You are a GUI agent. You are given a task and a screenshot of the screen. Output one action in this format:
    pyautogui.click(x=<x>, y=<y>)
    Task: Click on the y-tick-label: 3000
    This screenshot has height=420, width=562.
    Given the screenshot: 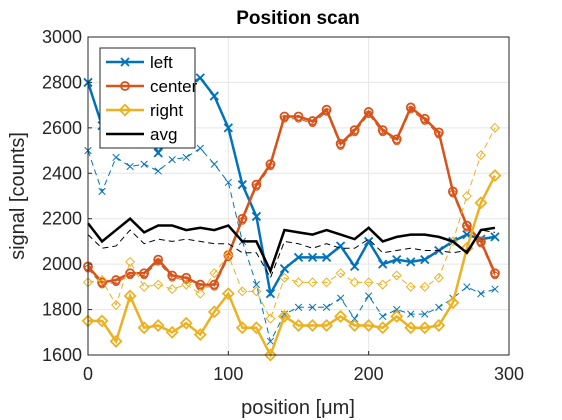 What is the action you would take?
    pyautogui.click(x=62, y=37)
    